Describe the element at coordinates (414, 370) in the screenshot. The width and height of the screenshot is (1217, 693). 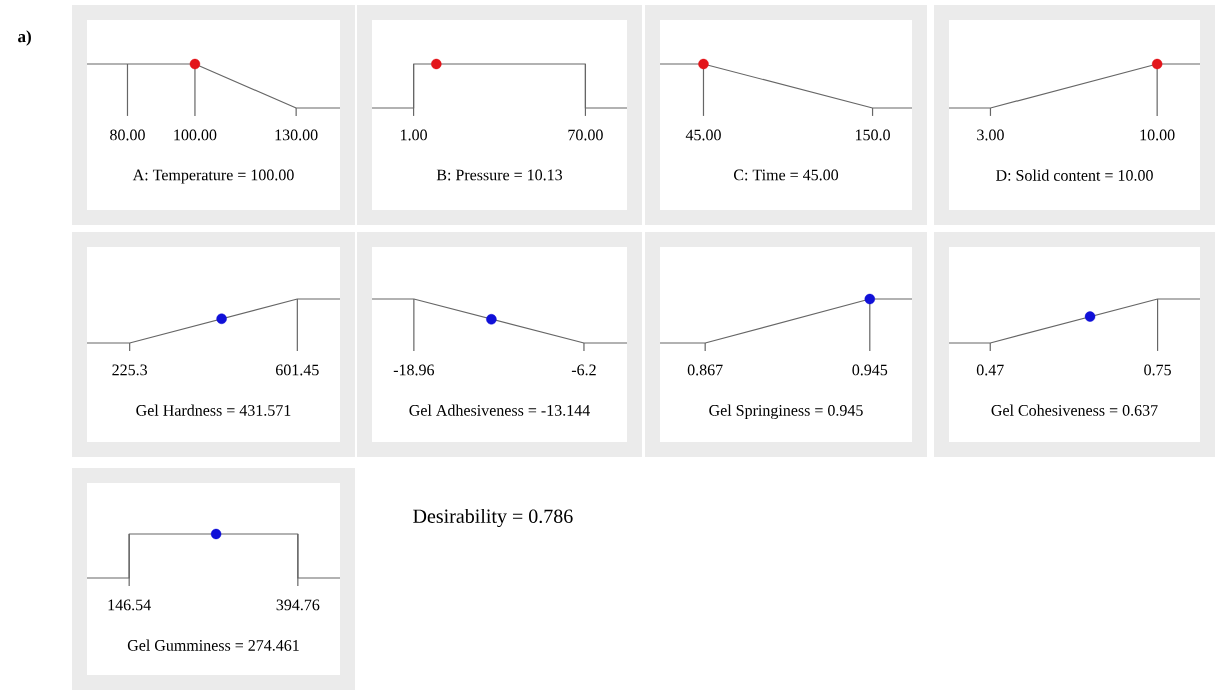
I see `x-tick-label: -18.96` at that location.